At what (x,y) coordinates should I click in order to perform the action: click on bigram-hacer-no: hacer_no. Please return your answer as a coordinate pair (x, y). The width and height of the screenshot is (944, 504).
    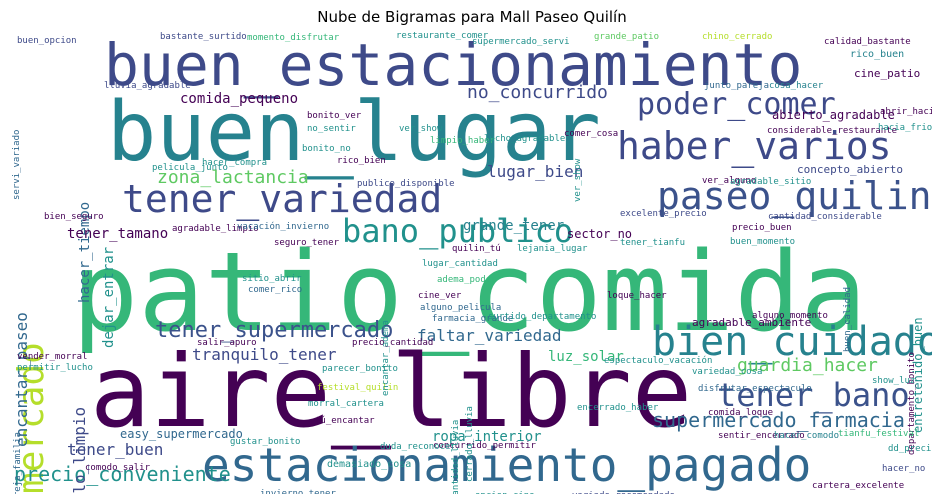
    Looking at the image, I should click on (904, 469).